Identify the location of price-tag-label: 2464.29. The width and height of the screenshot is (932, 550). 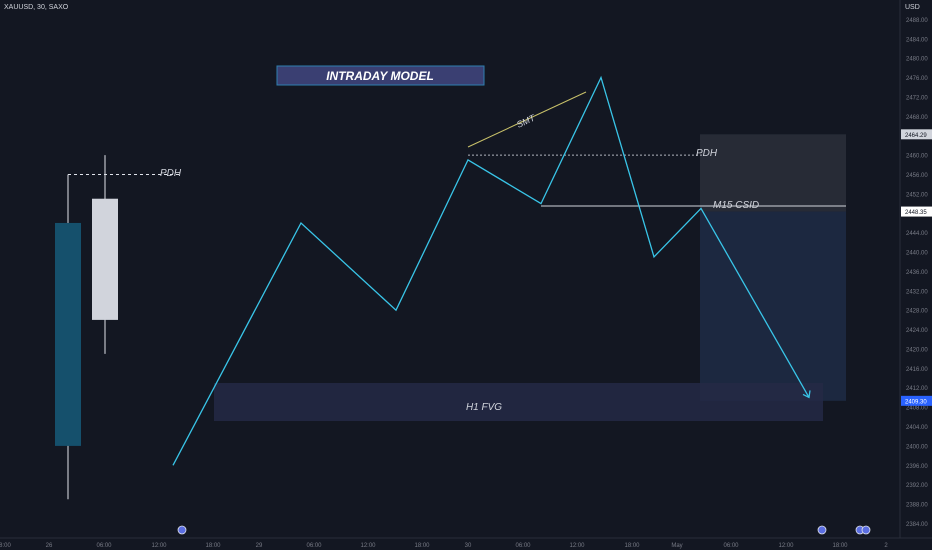
(916, 136).